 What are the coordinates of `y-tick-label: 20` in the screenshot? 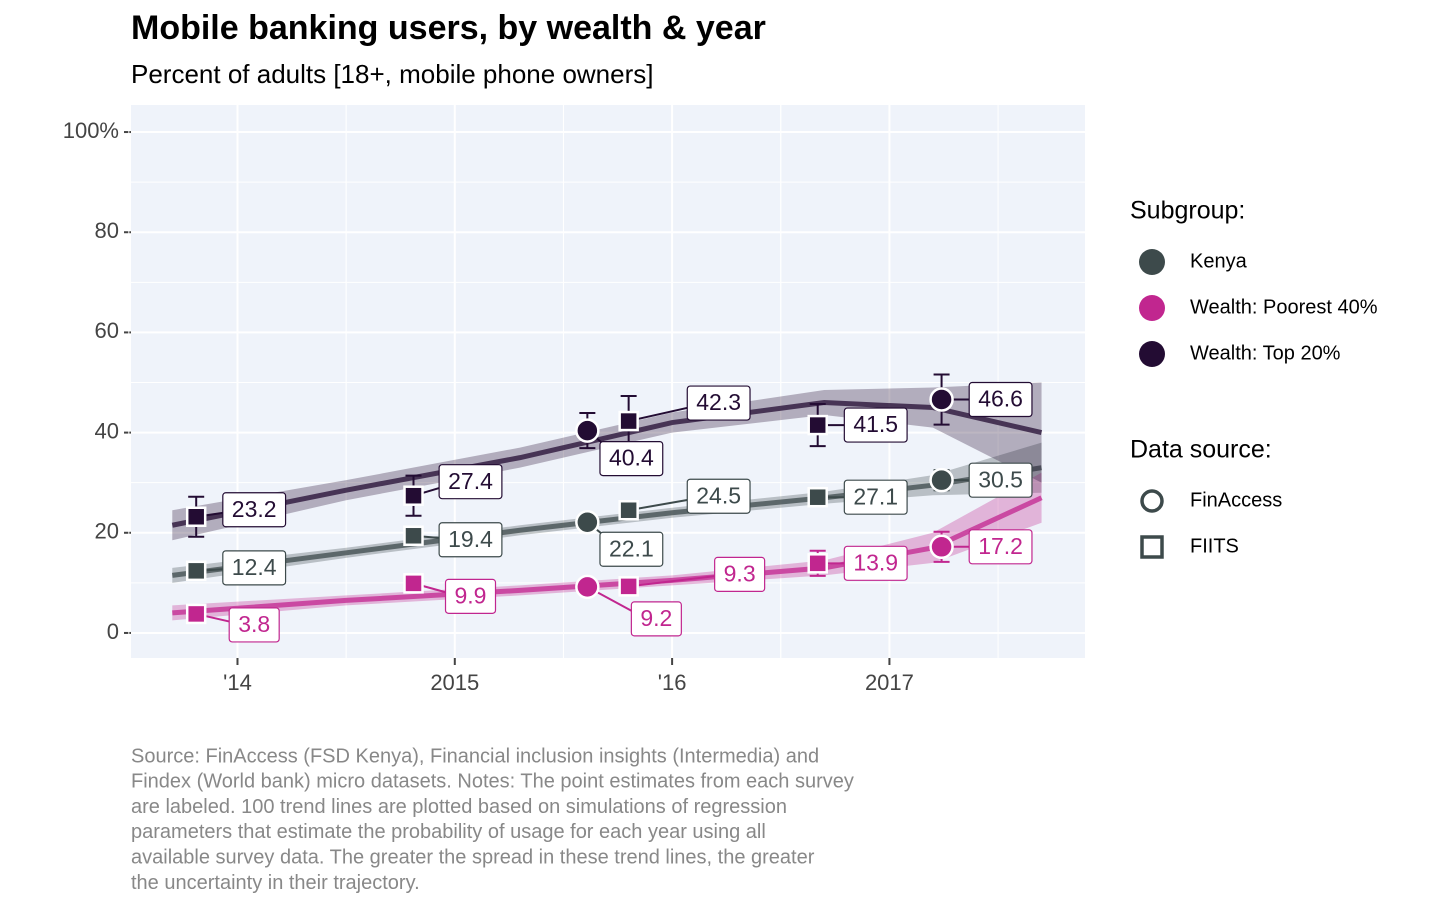 It's located at (107, 531).